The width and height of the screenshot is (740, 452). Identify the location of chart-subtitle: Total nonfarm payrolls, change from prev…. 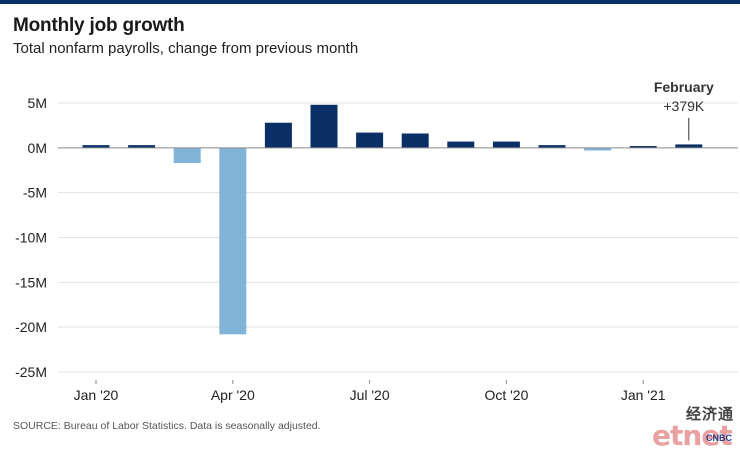
(186, 48).